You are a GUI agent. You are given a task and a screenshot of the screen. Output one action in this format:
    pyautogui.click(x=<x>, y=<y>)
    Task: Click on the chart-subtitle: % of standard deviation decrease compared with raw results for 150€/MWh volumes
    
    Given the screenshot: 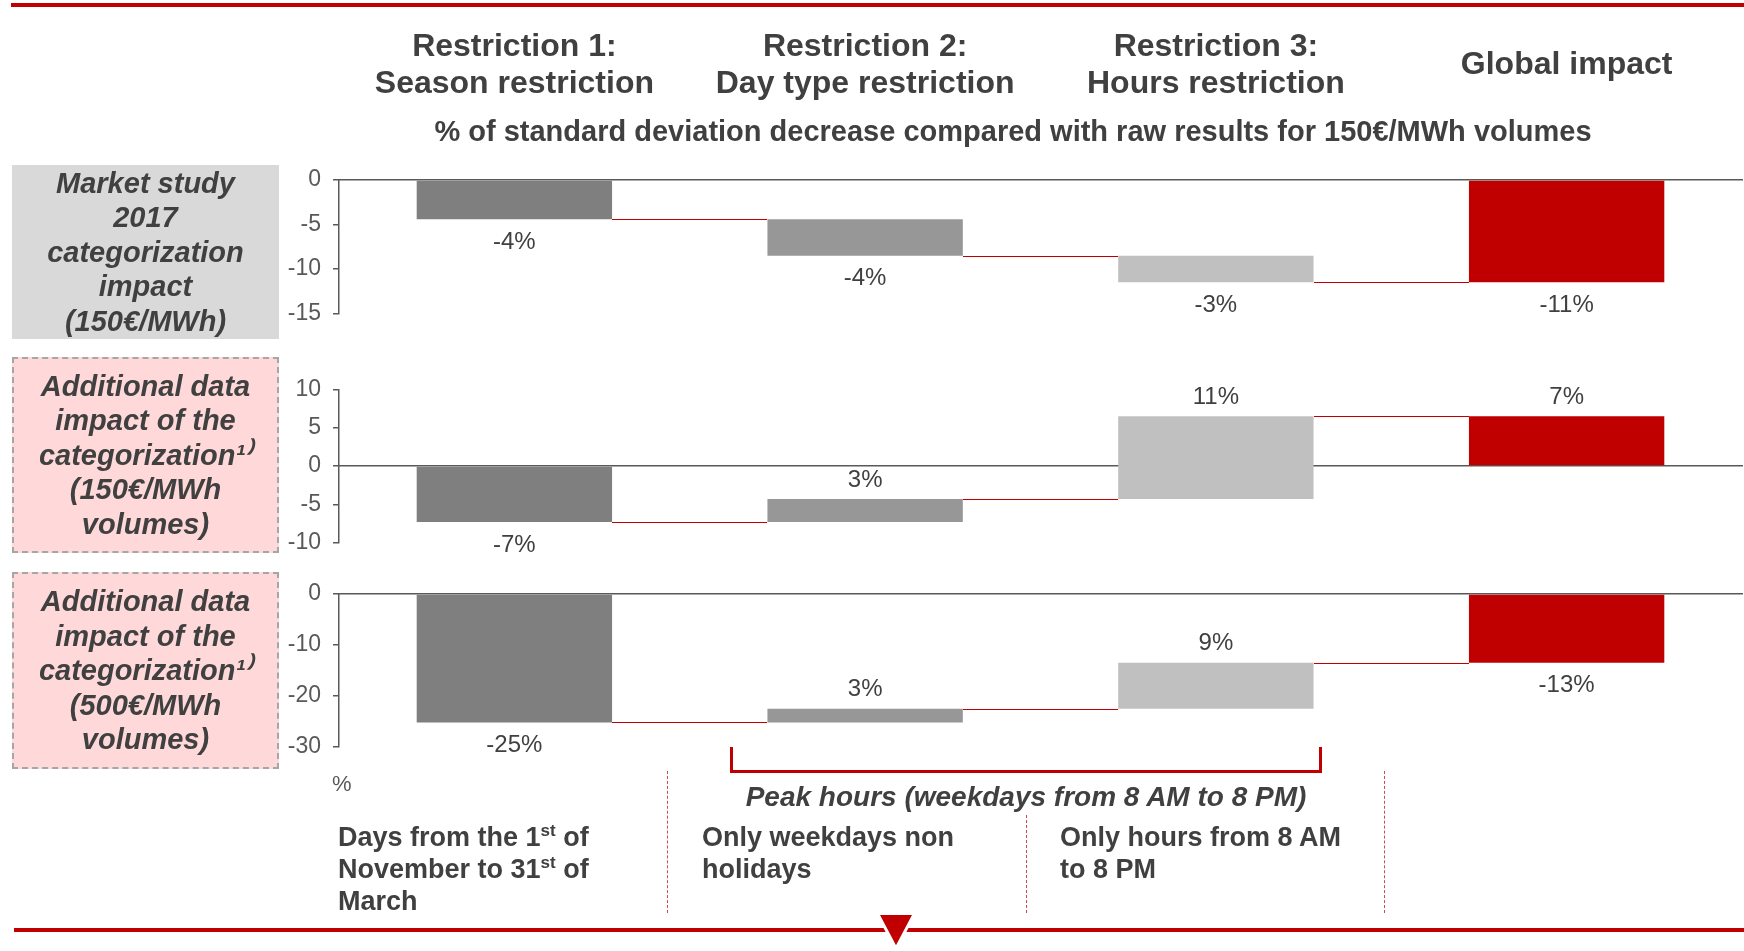 What is the action you would take?
    pyautogui.click(x=1013, y=131)
    